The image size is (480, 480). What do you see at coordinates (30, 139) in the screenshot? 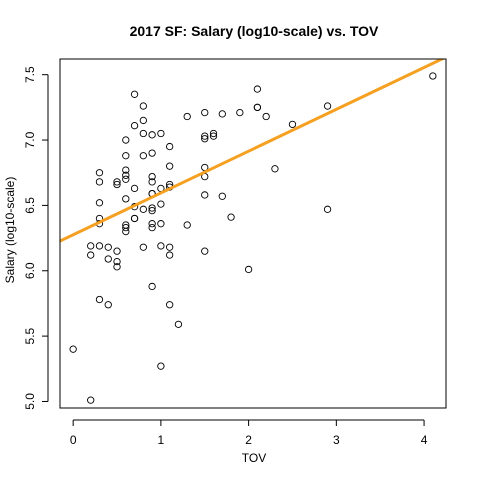
I see `y-tick-label: 7.0` at bounding box center [30, 139].